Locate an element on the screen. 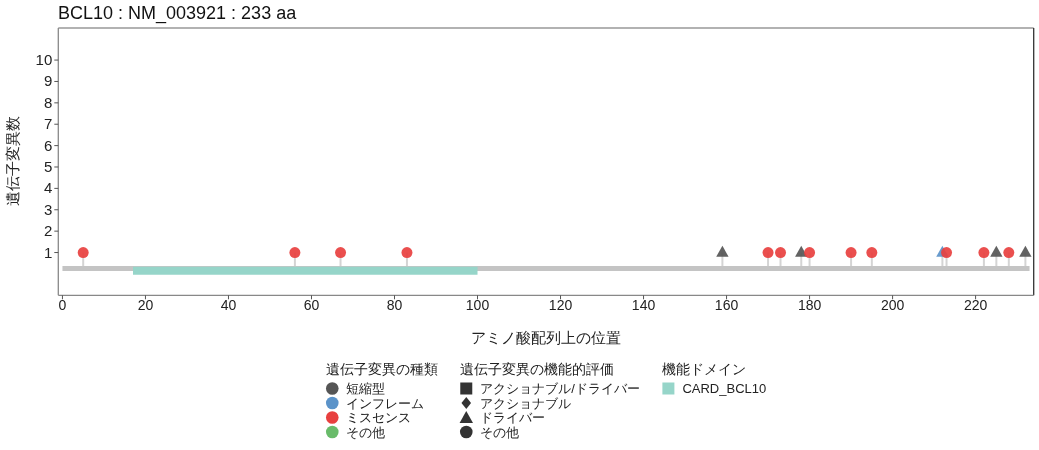 This screenshot has width=1039, height=450. text: 遺伝子変異の機能的評価 is located at coordinates (536, 369).